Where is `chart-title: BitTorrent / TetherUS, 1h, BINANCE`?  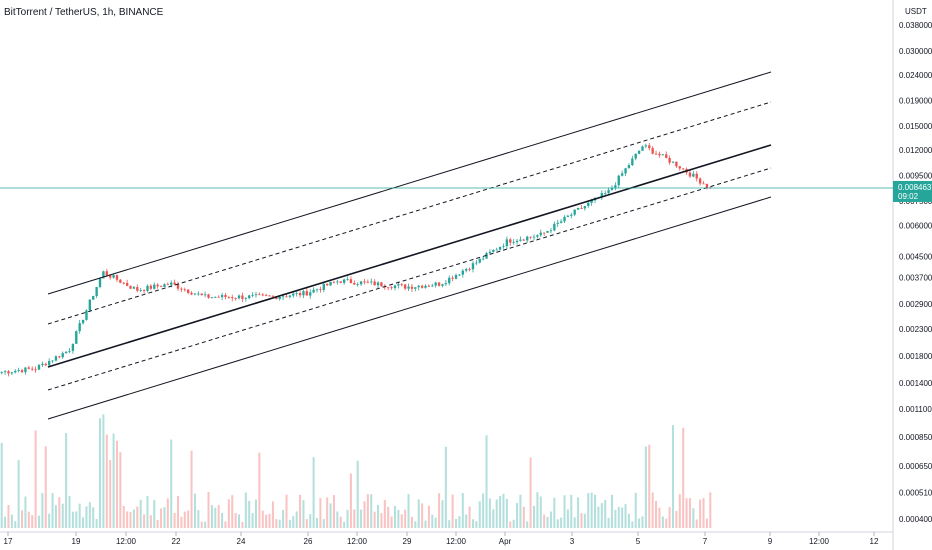
chart-title: BitTorrent / TetherUS, 1h, BINANCE is located at coordinates (84, 12).